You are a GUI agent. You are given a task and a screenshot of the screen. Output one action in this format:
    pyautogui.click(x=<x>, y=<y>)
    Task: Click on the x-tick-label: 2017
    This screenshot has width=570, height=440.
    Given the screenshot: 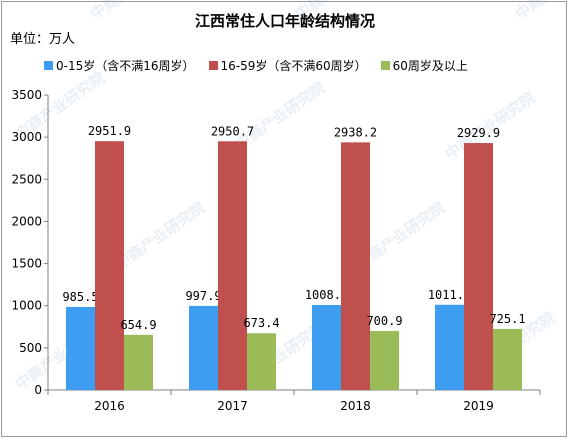 What is the action you would take?
    pyautogui.click(x=232, y=406)
    